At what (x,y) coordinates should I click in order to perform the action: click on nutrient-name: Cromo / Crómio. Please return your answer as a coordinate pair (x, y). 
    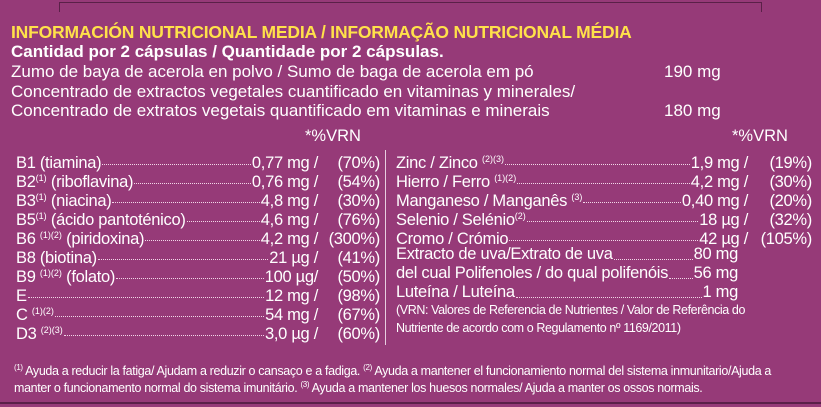
    Looking at the image, I should click on (452, 239).